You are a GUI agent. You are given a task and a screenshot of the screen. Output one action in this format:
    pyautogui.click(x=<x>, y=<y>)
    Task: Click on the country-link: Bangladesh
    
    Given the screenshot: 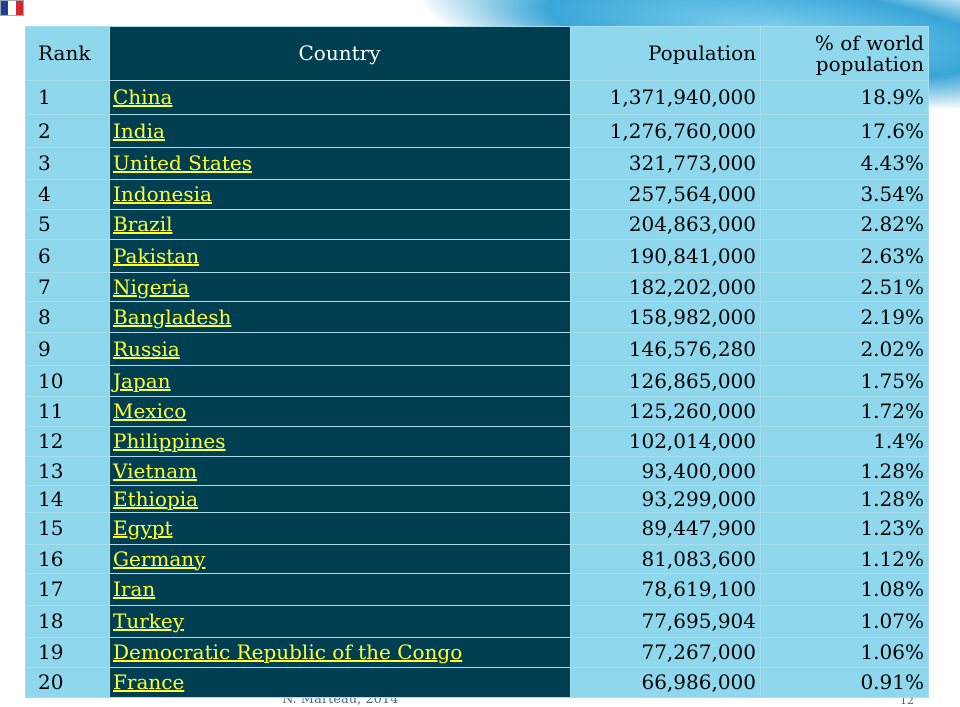 What is the action you would take?
    pyautogui.click(x=172, y=316)
    